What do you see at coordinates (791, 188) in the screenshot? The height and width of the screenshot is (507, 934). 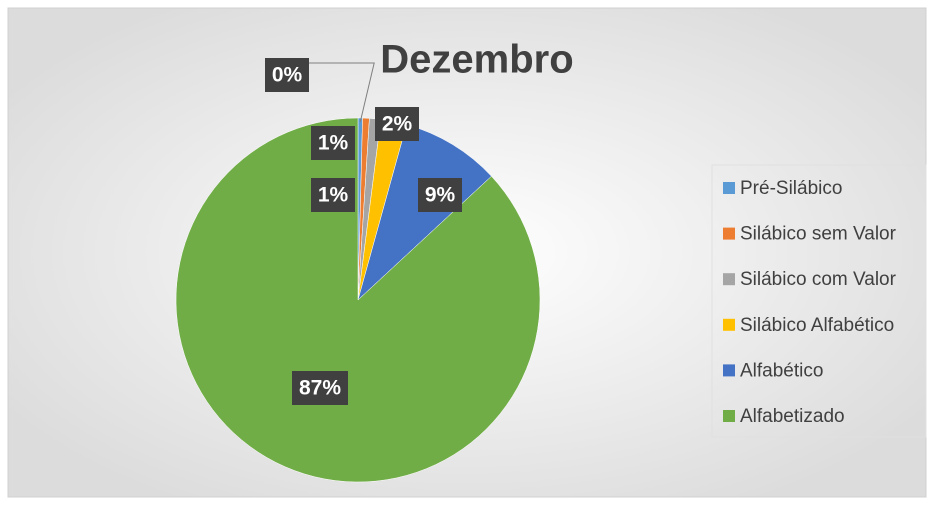 I see `legend-label: Pré-Silábico` at bounding box center [791, 188].